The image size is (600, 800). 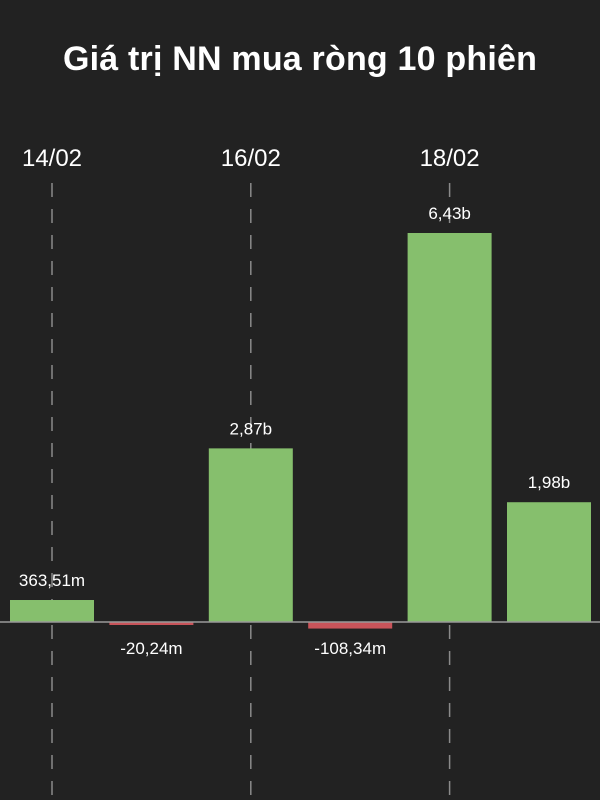 What do you see at coordinates (251, 158) in the screenshot?
I see `date-tick-label: 16/02` at bounding box center [251, 158].